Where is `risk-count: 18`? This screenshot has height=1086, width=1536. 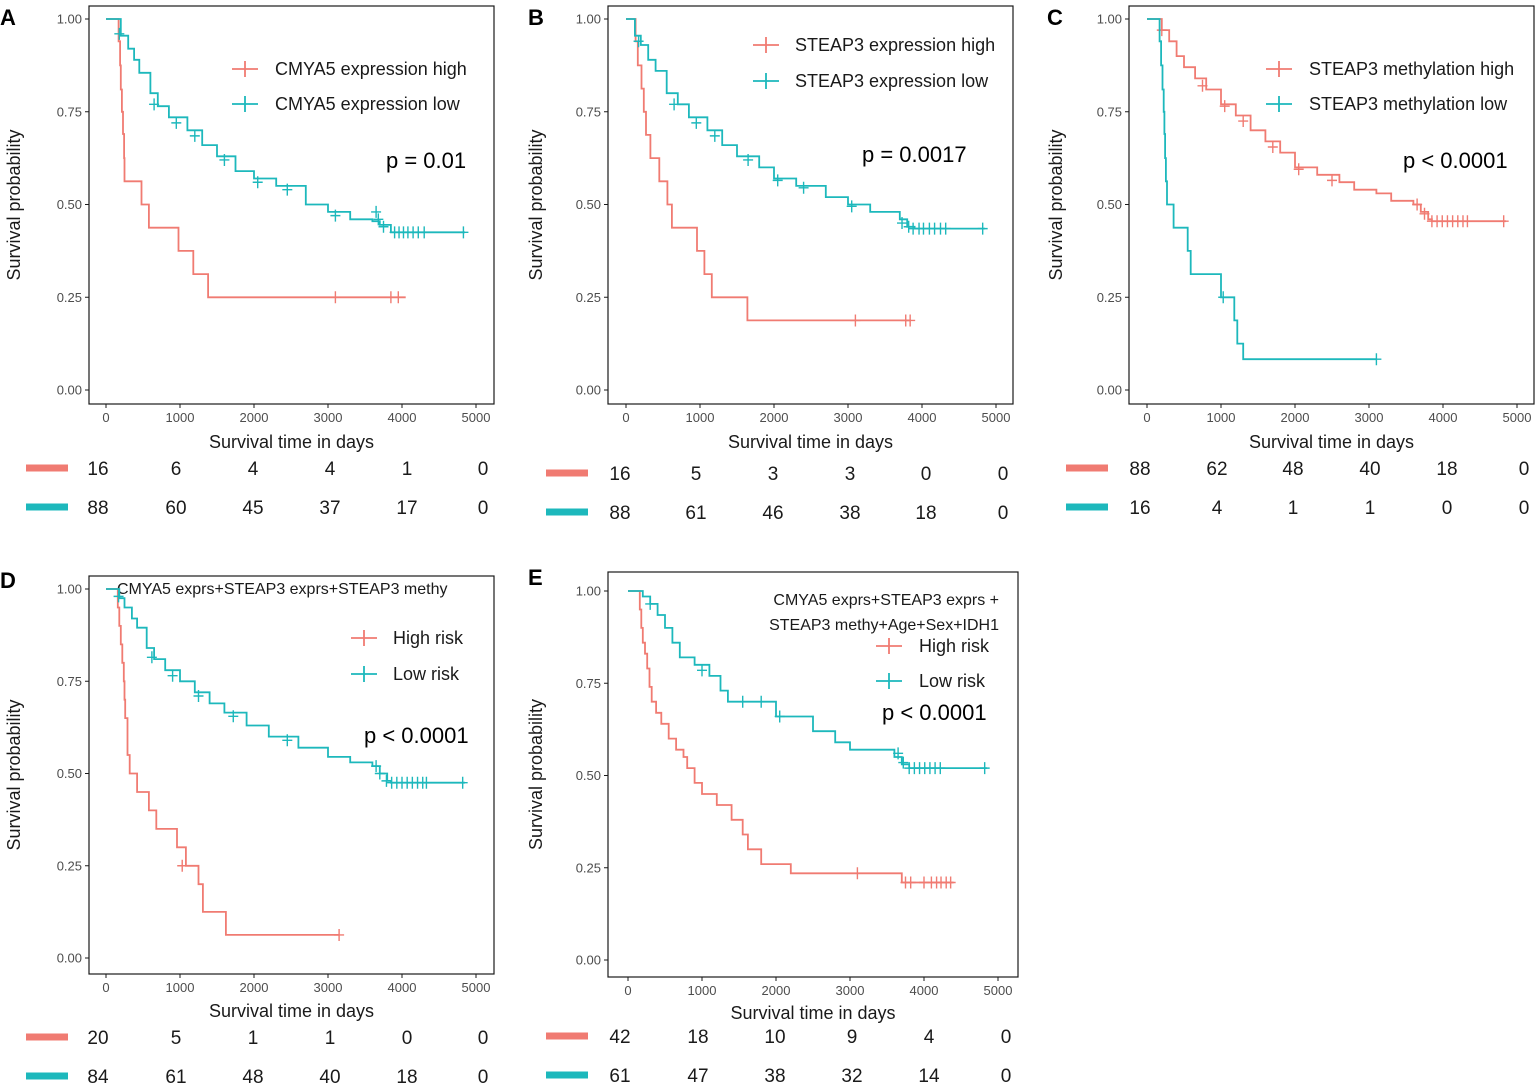 risk-count: 18 is located at coordinates (406, 1076).